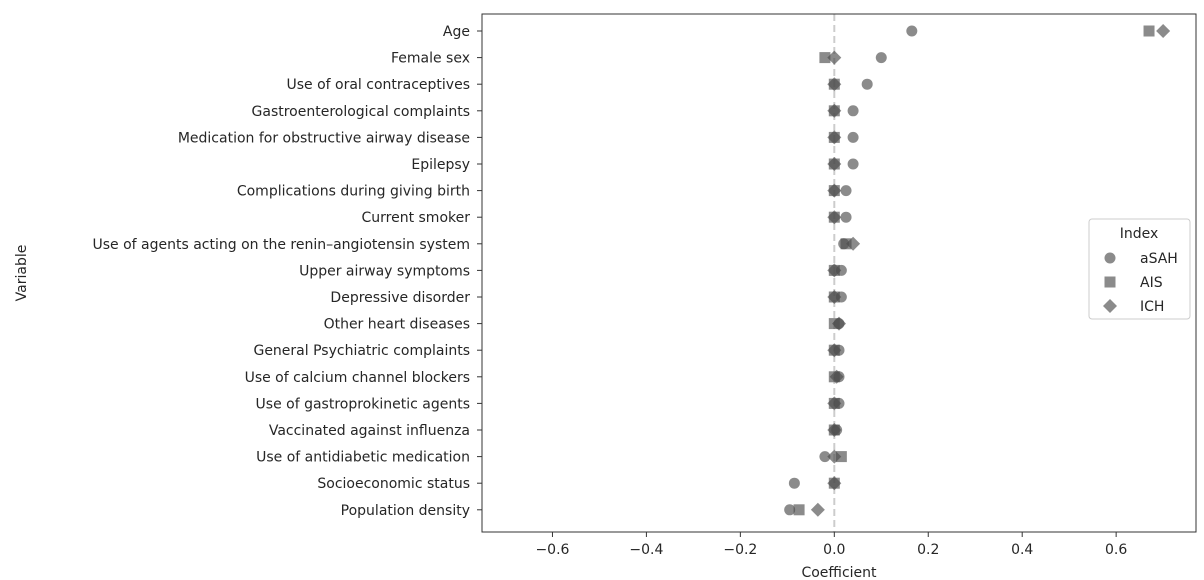 The height and width of the screenshot is (580, 1204). Describe the element at coordinates (22, 273) in the screenshot. I see `y-axis-label: Variable` at that location.